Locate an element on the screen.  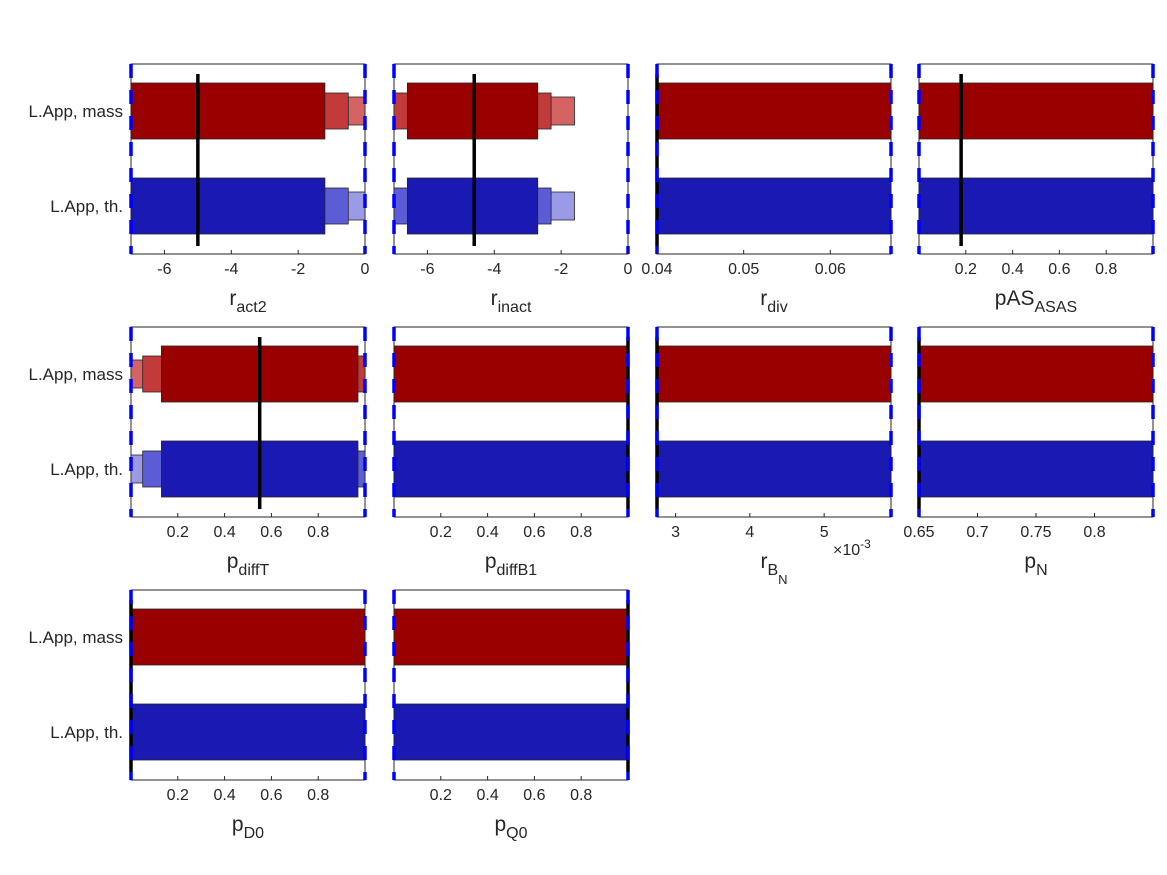
panel-8: 0.65 0.7 0.75 0.8 pN is located at coordinates (1029, 452).